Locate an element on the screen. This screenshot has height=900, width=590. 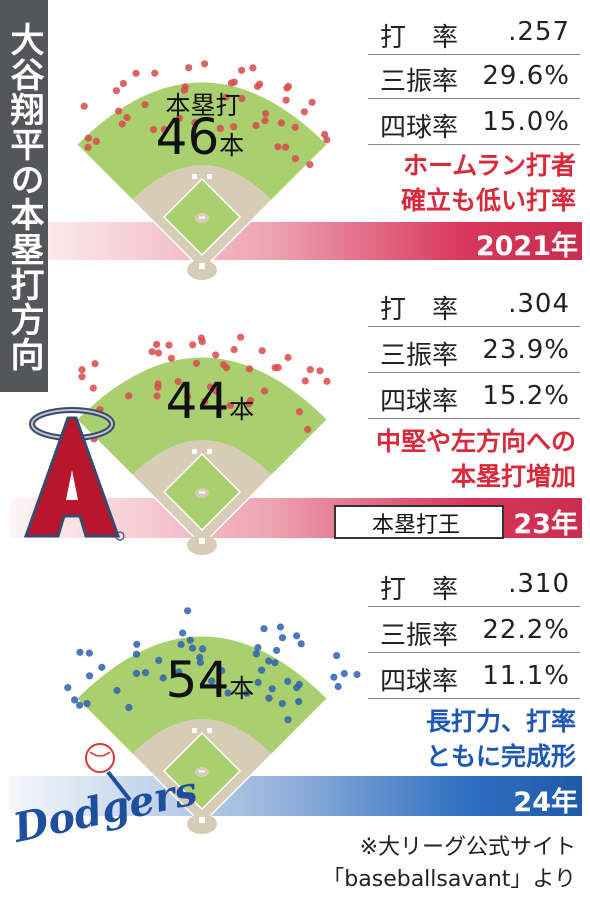
year-label-2023: 23年 is located at coordinates (545, 524).